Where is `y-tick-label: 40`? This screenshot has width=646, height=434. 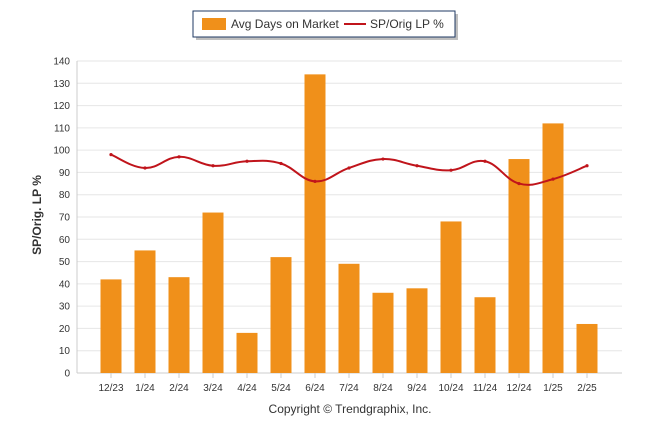
y-tick-label: 40 is located at coordinates (65, 284).